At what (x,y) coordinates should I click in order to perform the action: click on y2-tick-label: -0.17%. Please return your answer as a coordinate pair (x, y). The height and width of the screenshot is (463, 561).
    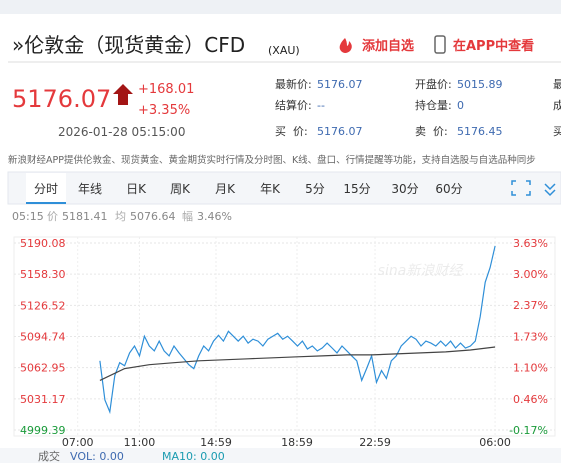
    Looking at the image, I should click on (528, 430).